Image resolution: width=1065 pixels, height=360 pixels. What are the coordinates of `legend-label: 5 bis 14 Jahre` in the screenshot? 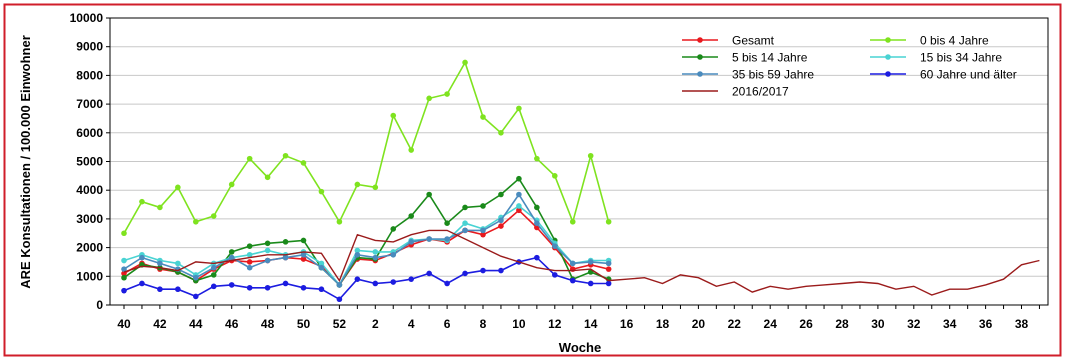 It's located at (770, 58).